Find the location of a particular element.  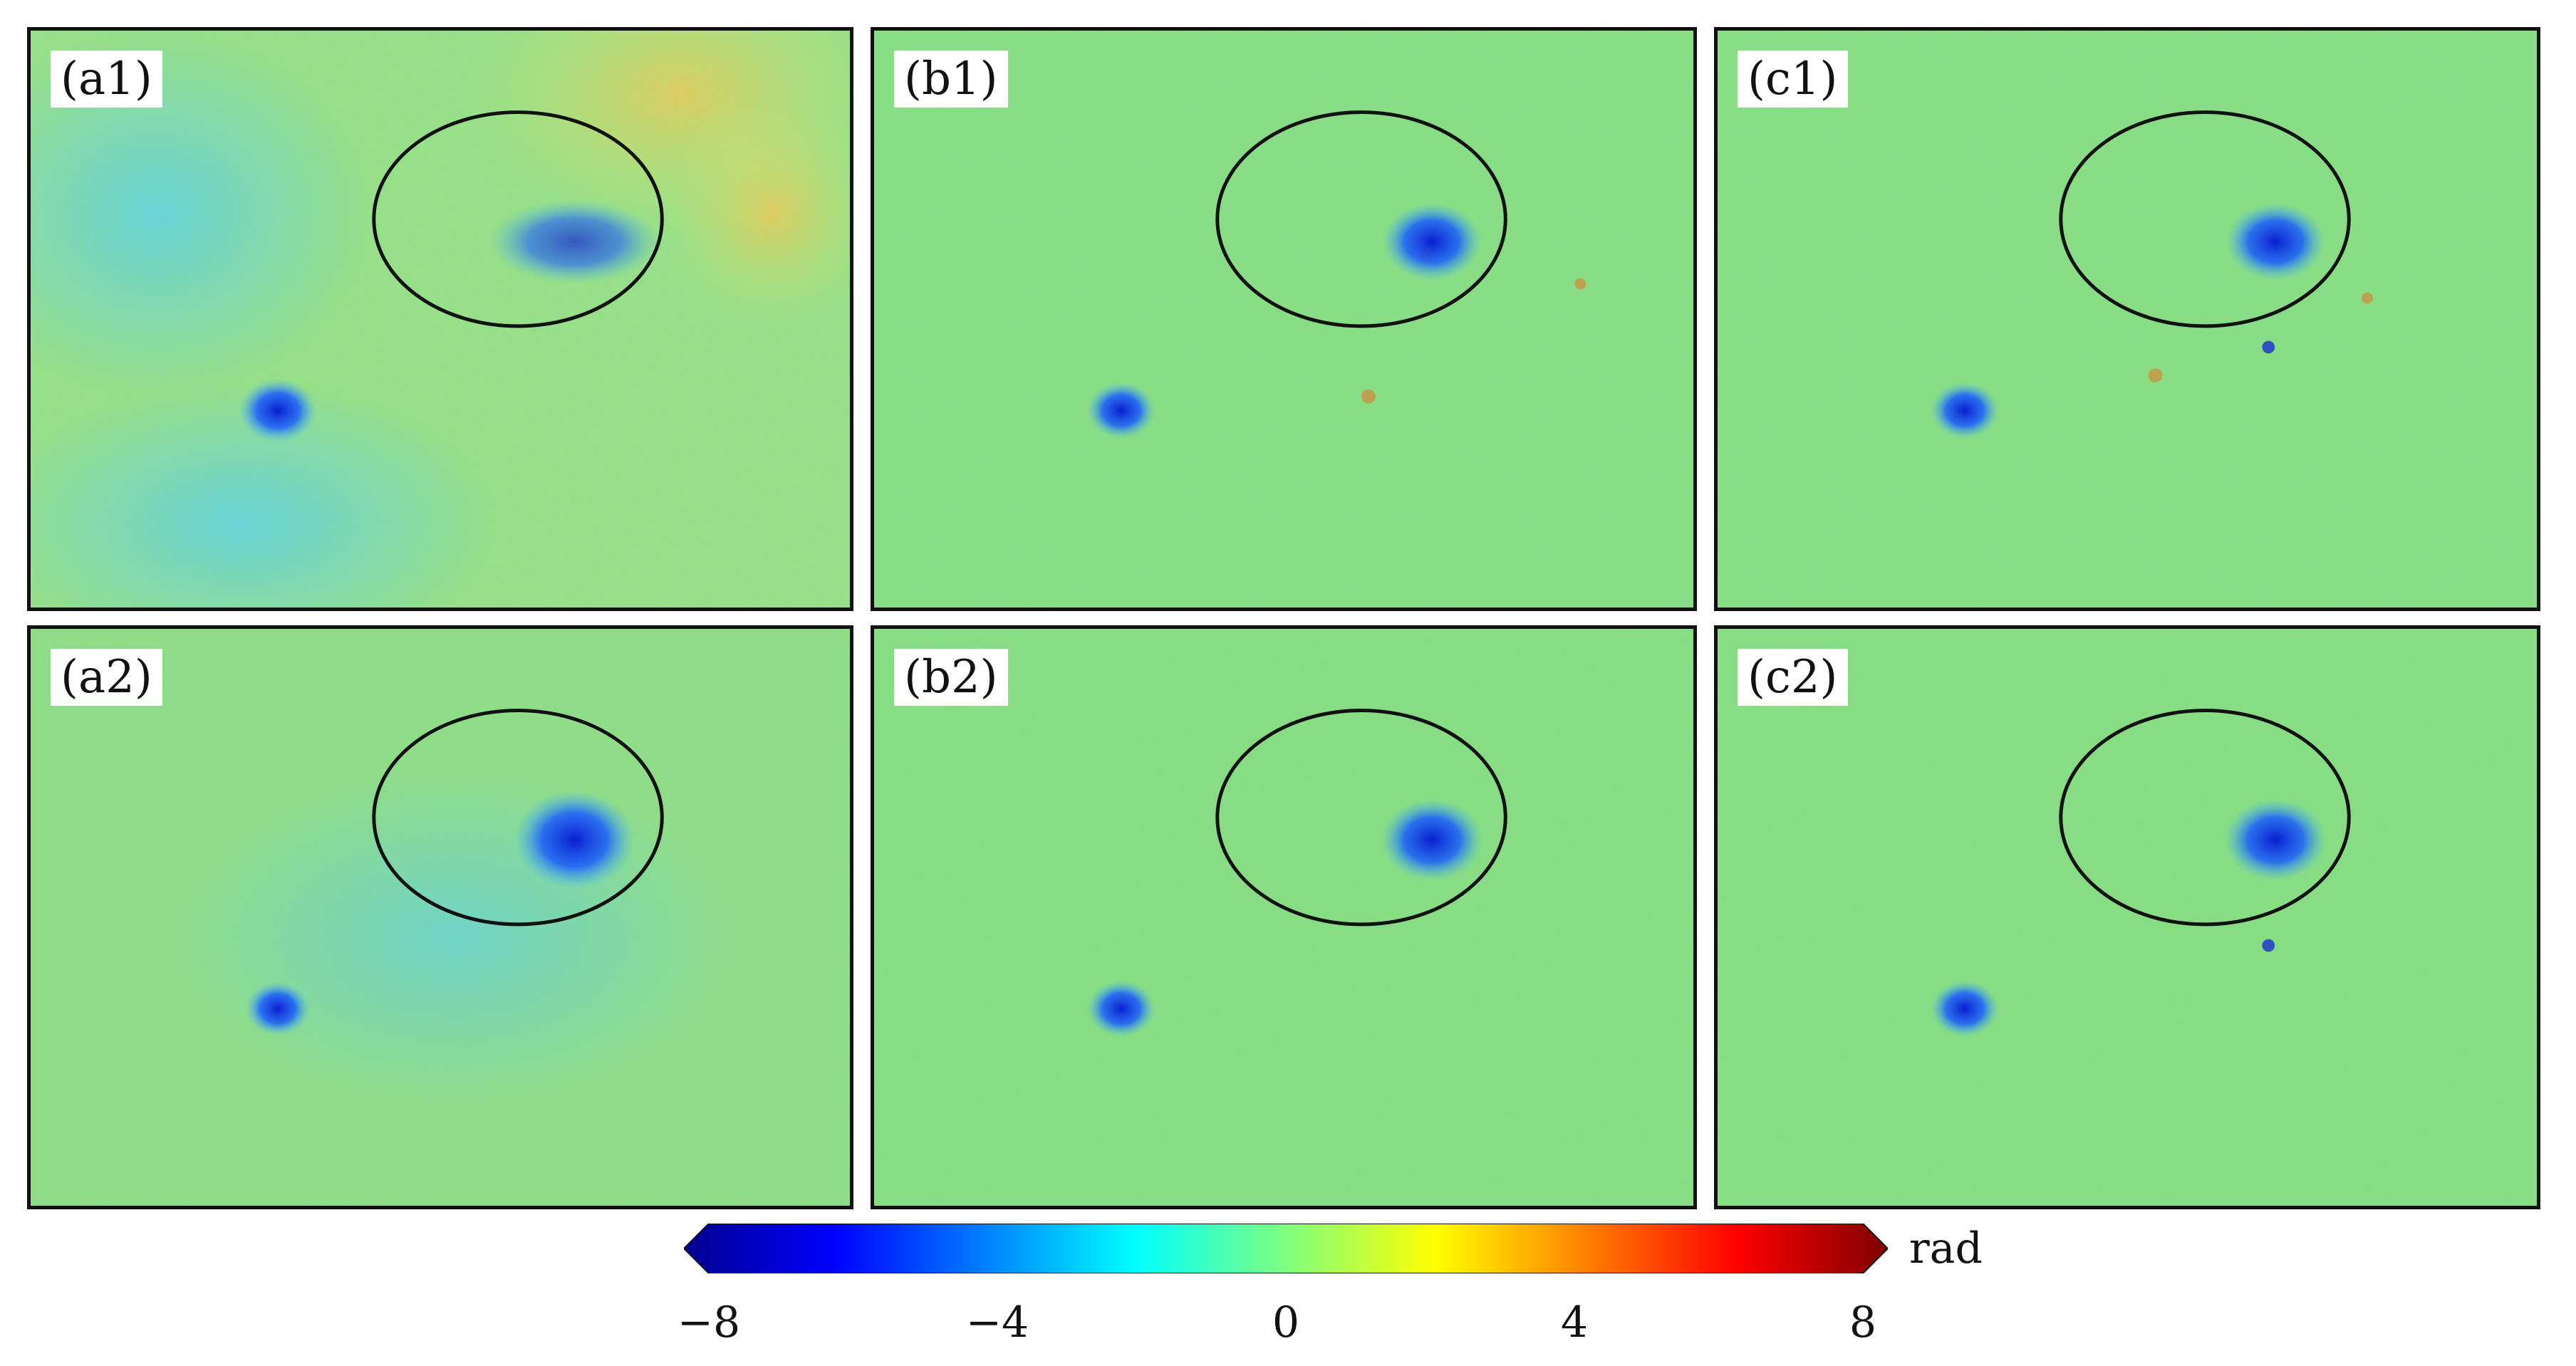

colorbar-tick: 4 is located at coordinates (1574, 1322).